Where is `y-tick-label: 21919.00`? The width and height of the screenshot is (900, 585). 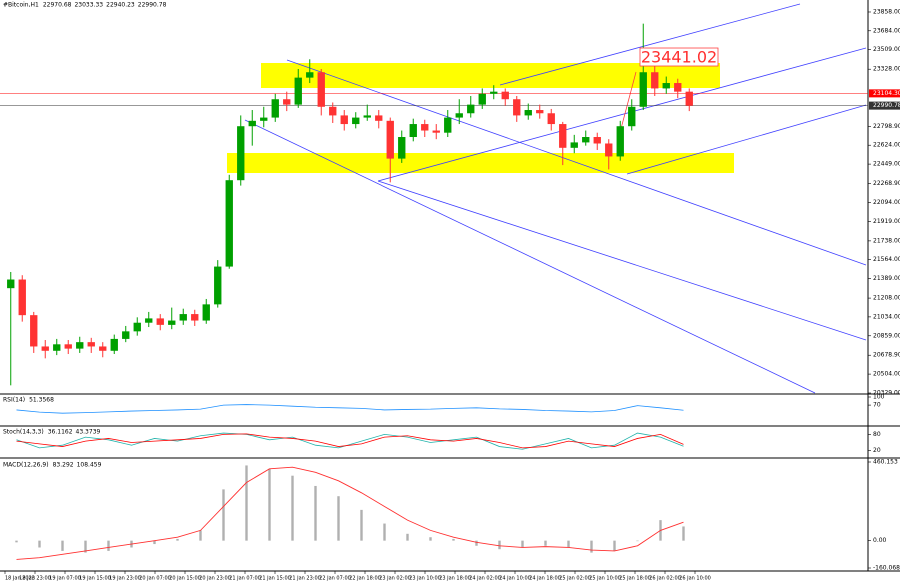
y-tick-label: 21919.00 is located at coordinates (886, 221).